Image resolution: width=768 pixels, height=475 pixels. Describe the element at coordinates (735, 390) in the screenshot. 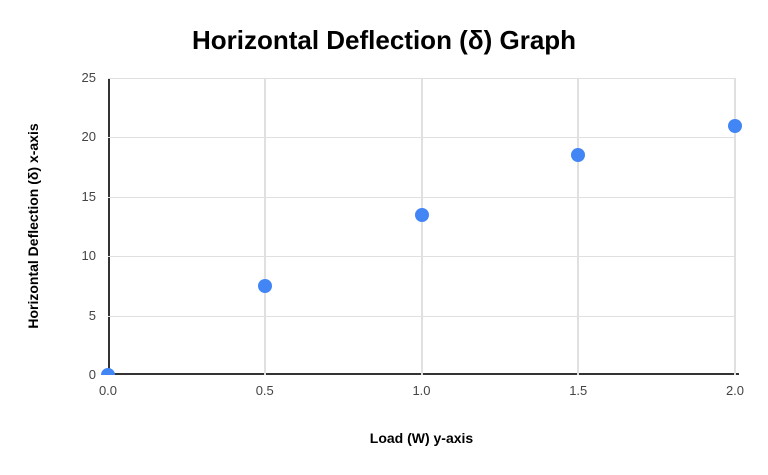

I see `x-axis-tick-label: 2.0` at that location.